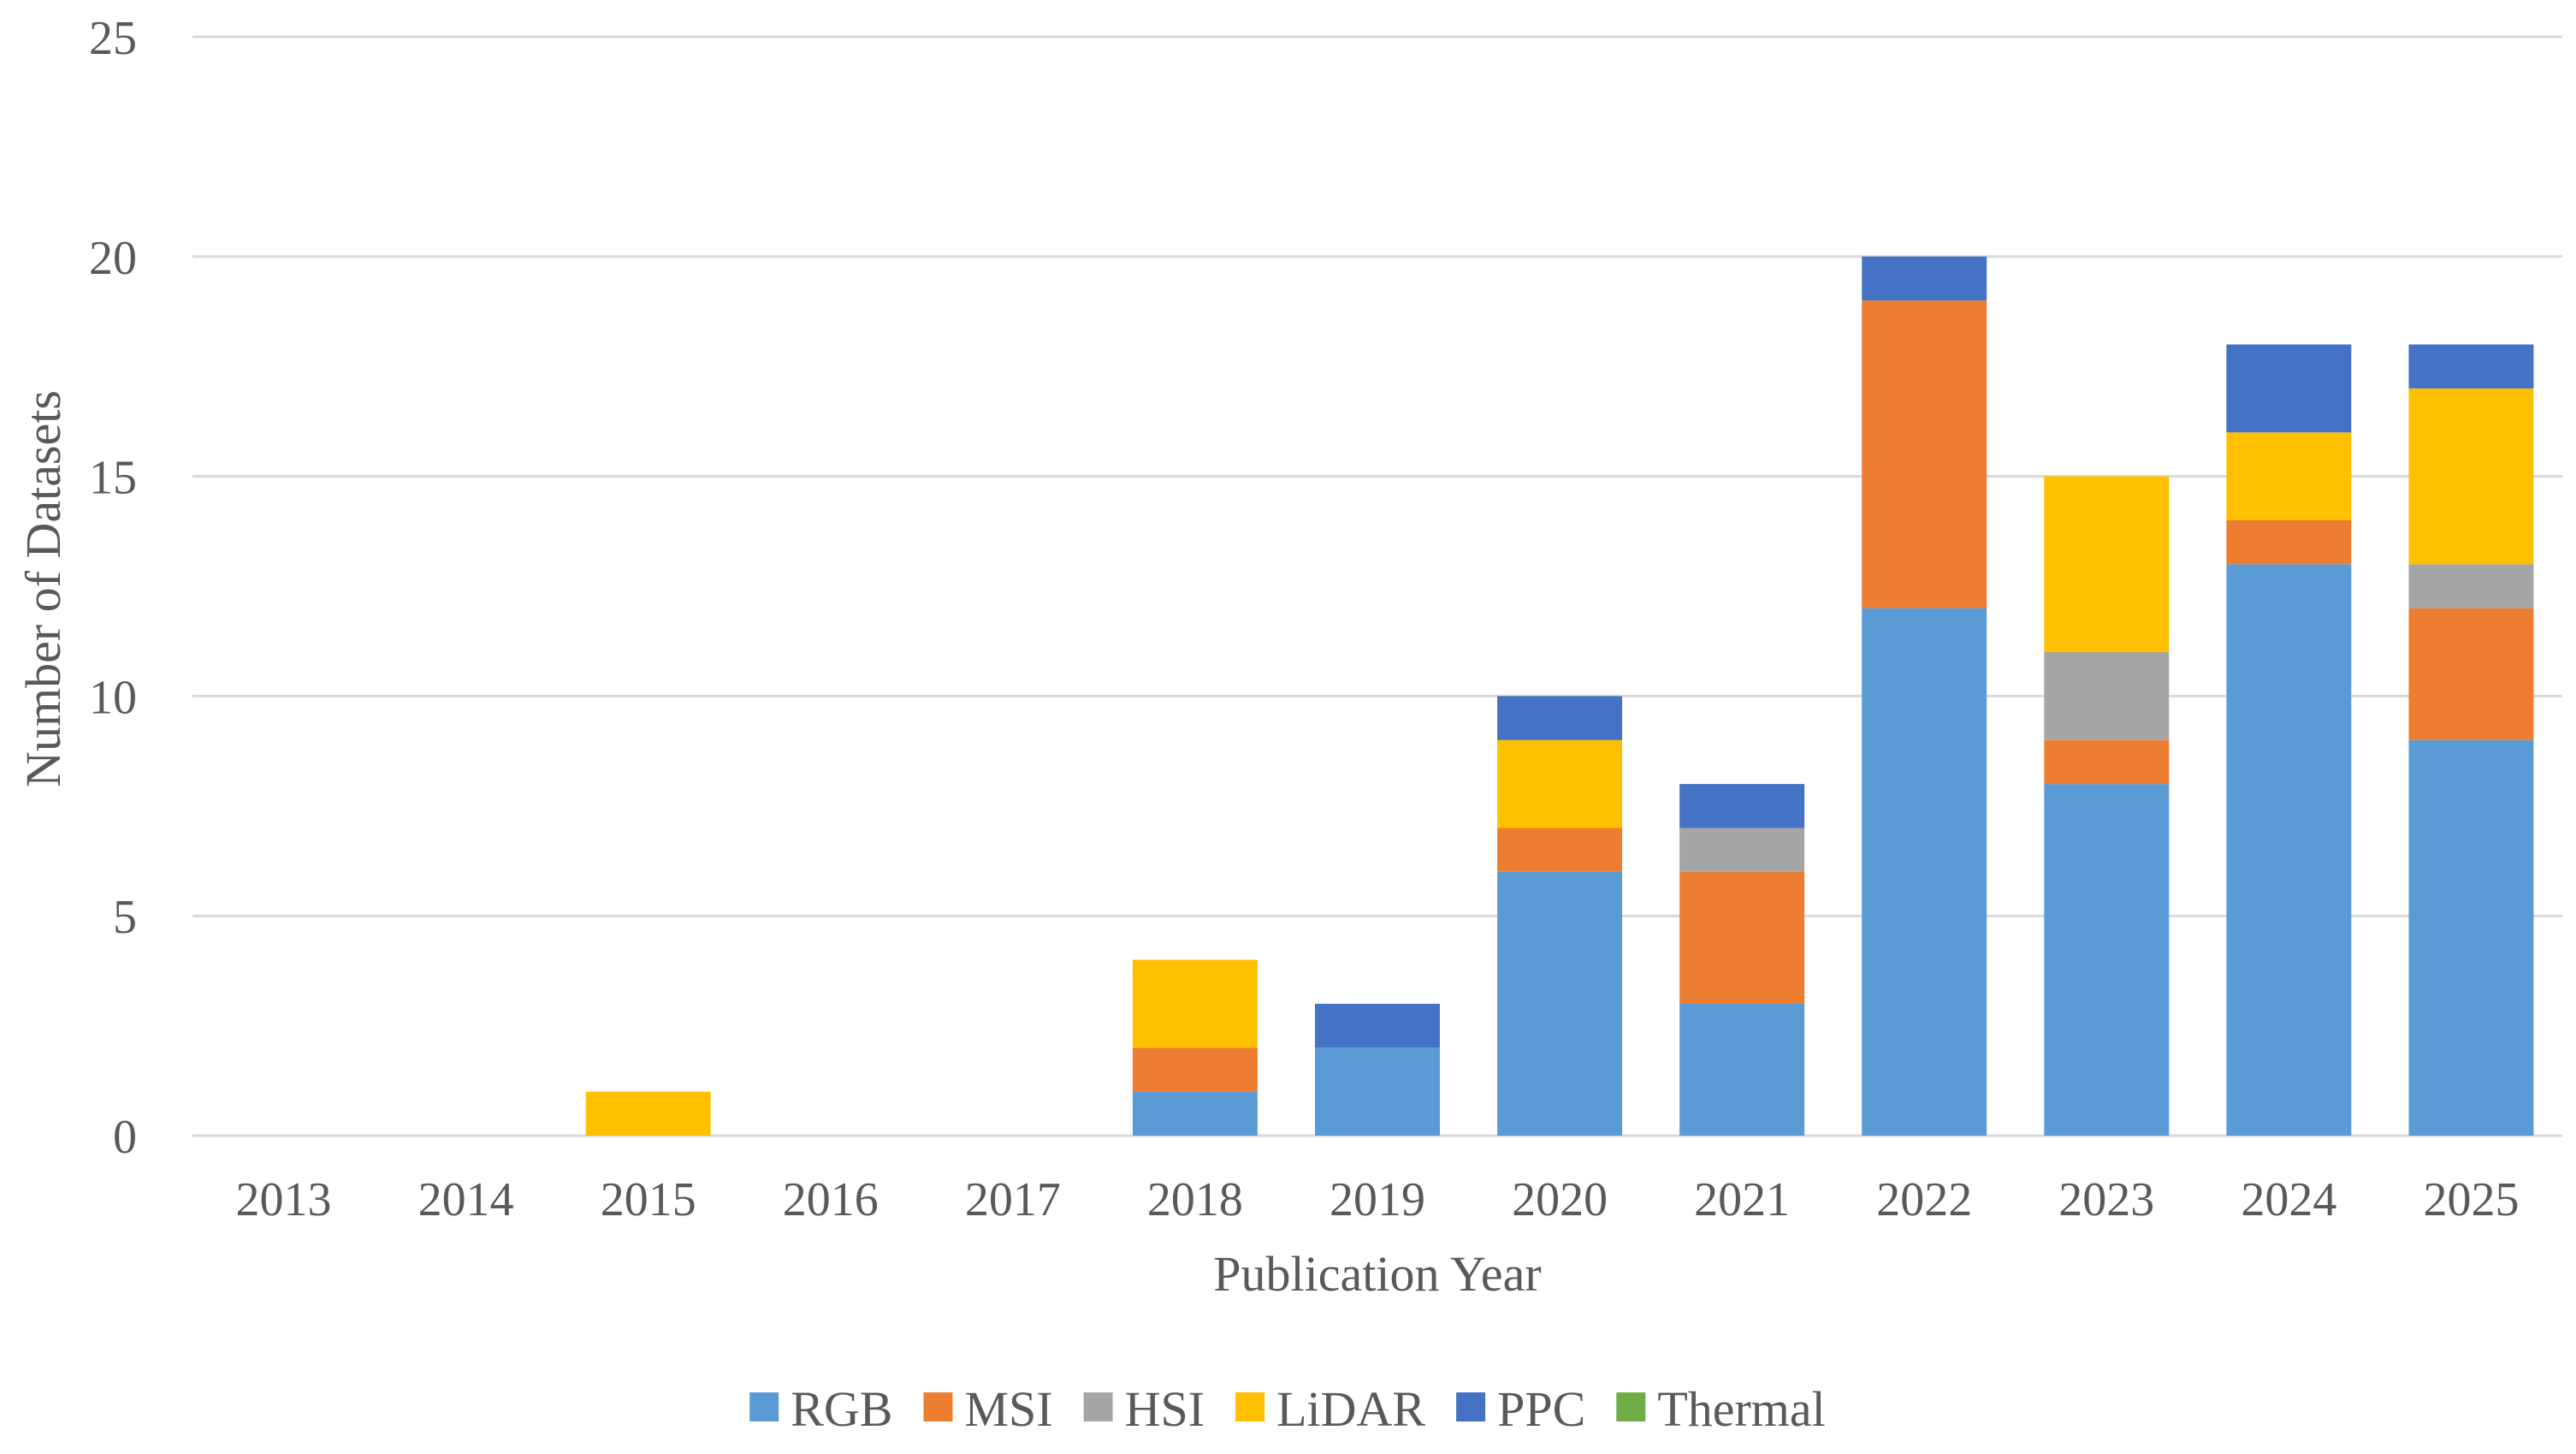 The height and width of the screenshot is (1454, 2576). Describe the element at coordinates (841, 1409) in the screenshot. I see `legend-label-rgb: RGB` at that location.